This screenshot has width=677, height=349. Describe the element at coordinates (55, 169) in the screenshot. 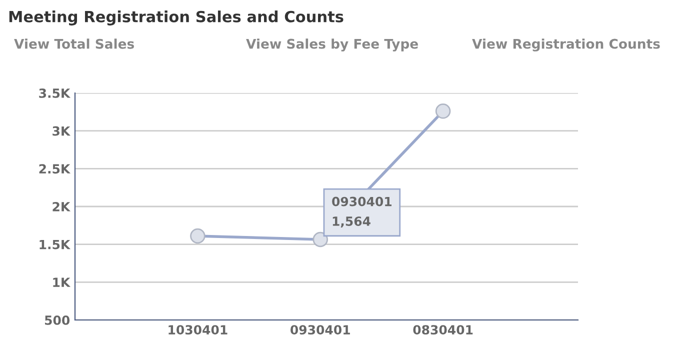

I see `y-tick-label: 2.5K` at that location.